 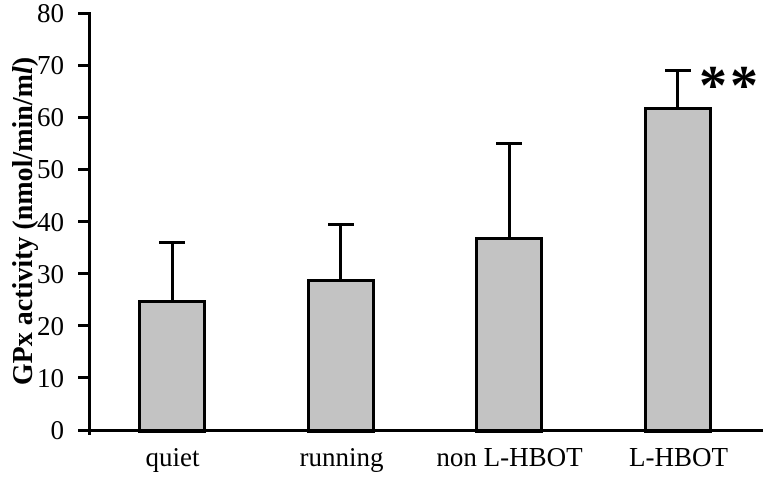 What do you see at coordinates (50, 169) in the screenshot?
I see `y-tick-label: 50` at bounding box center [50, 169].